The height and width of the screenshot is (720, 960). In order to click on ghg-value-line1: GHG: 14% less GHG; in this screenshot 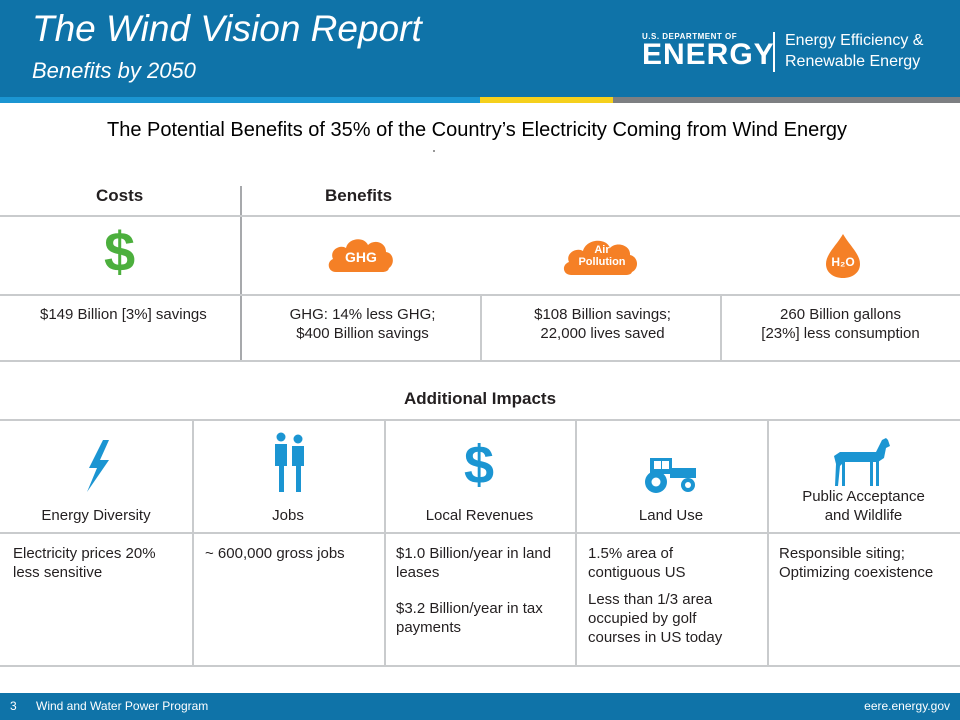, I will do `click(362, 314)`.